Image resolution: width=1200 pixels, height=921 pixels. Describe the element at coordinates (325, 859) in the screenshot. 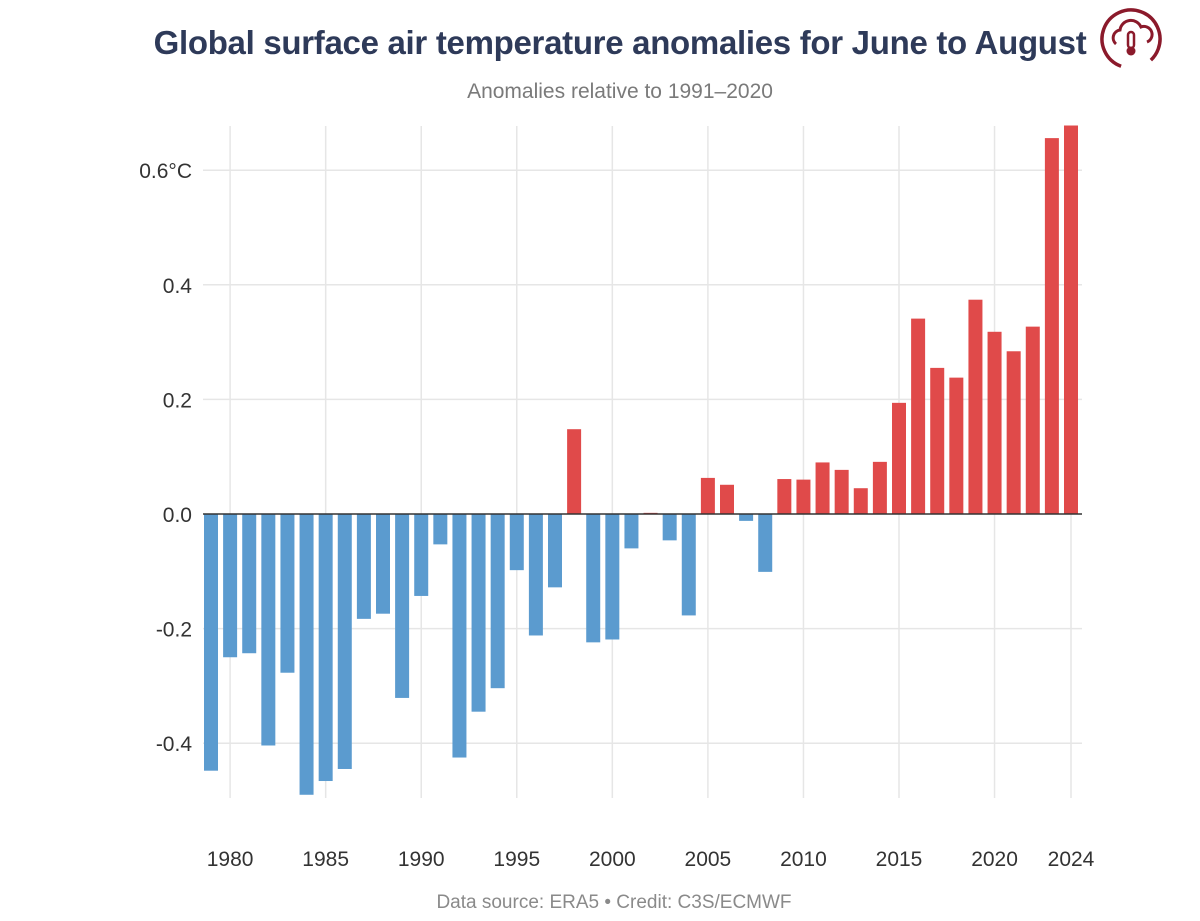

I see `x-tick-label: 1985` at that location.